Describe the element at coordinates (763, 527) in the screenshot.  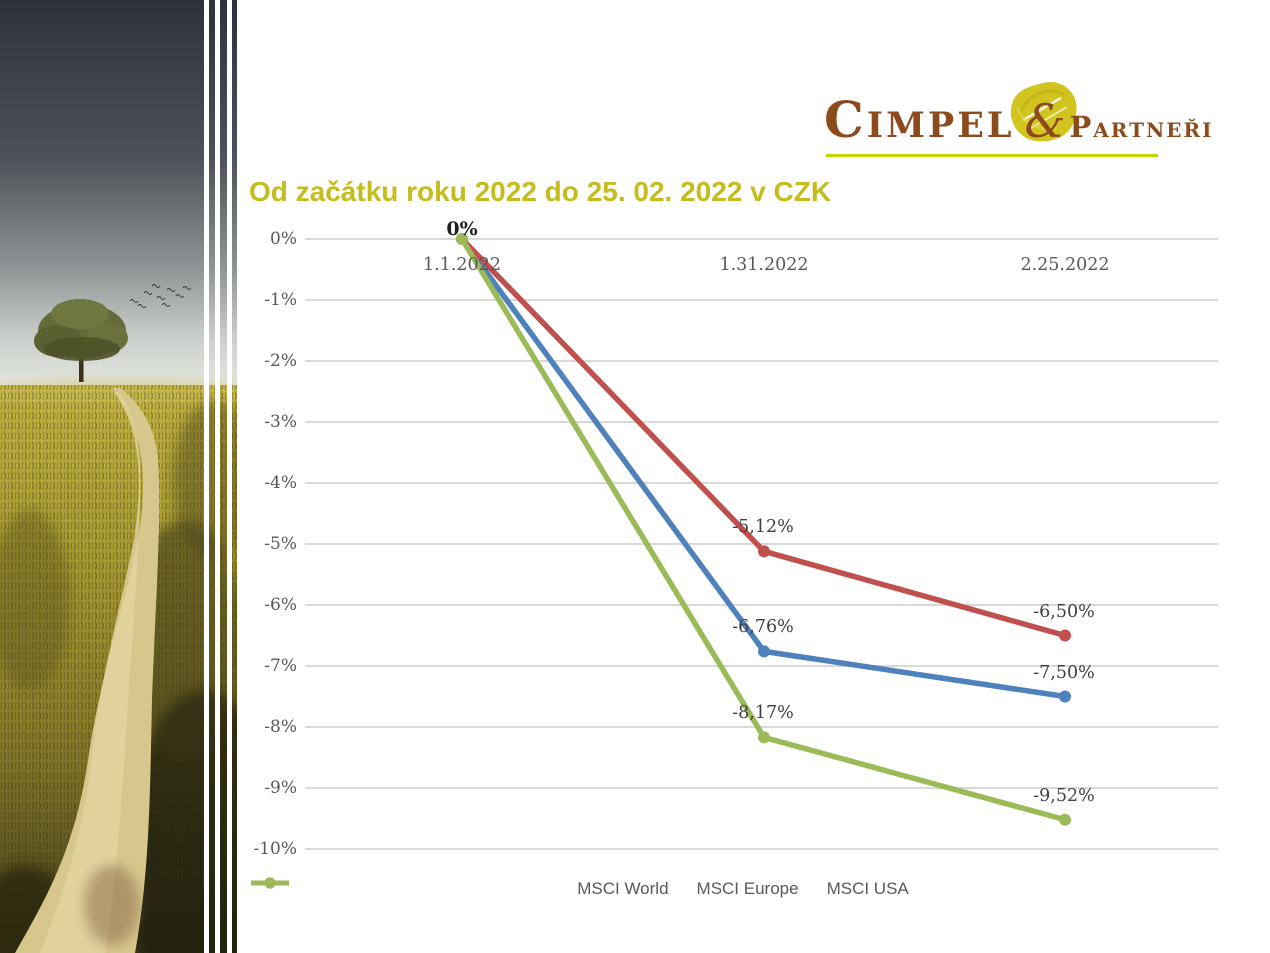
I see `data-label: -5,12%` at that location.